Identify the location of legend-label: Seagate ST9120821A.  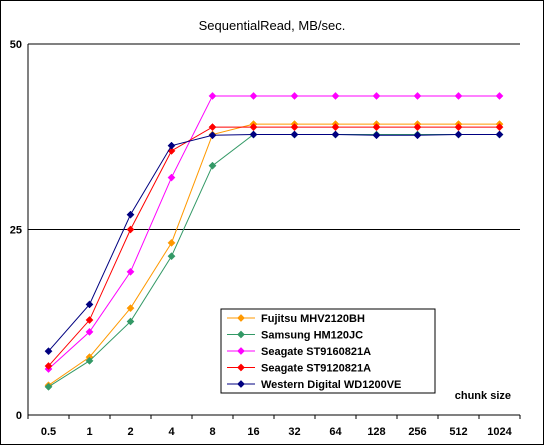
(316, 369).